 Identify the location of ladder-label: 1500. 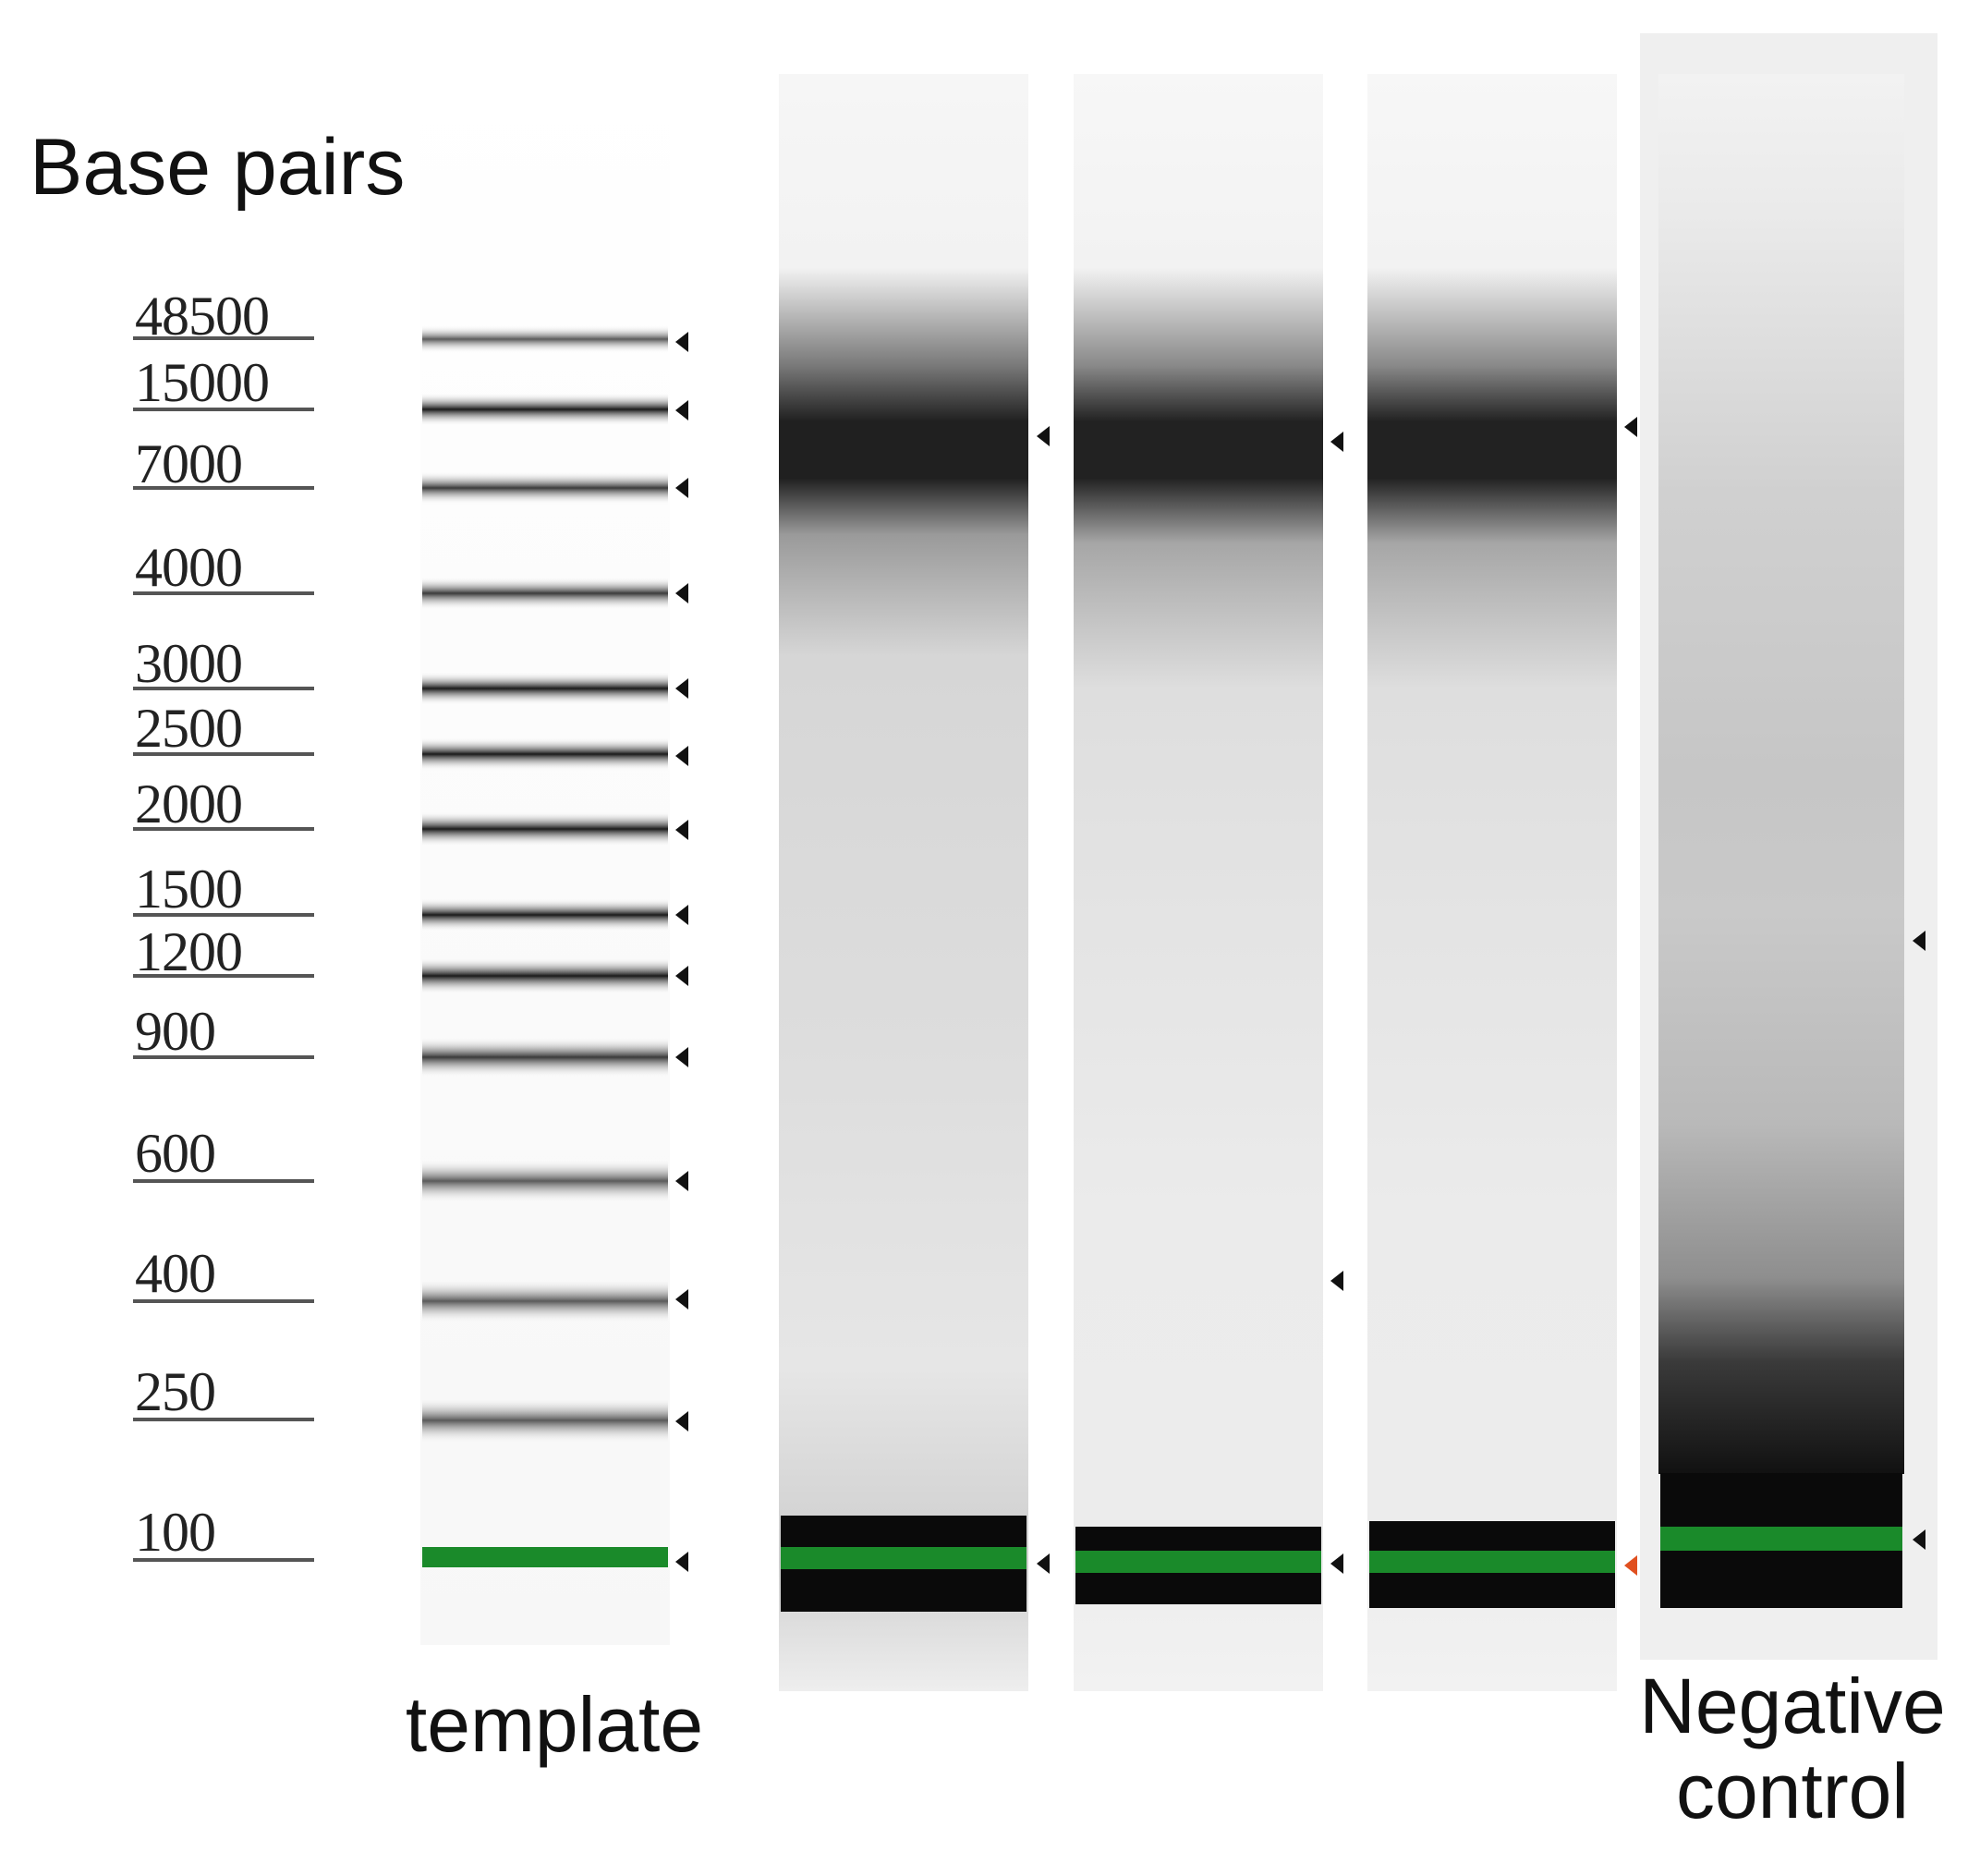
(189, 889).